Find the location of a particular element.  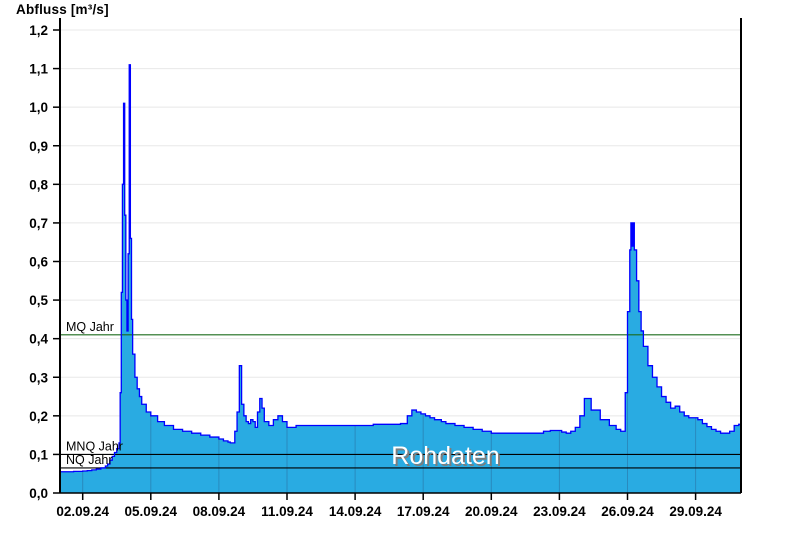

chart-axis-title: Abfluss [m³/s] is located at coordinates (62, 9).